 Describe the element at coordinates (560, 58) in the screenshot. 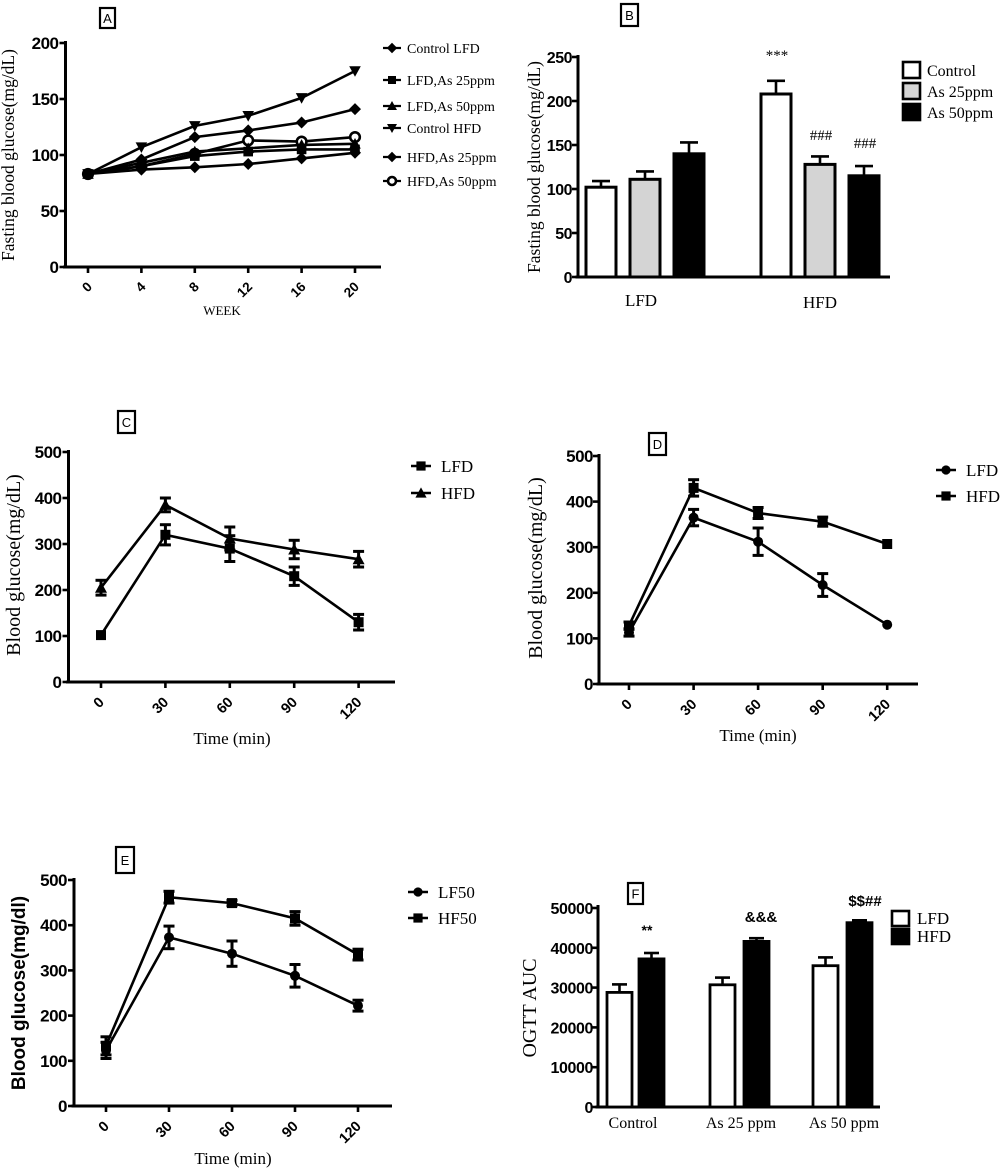

I see `svg-text: 250` at that location.